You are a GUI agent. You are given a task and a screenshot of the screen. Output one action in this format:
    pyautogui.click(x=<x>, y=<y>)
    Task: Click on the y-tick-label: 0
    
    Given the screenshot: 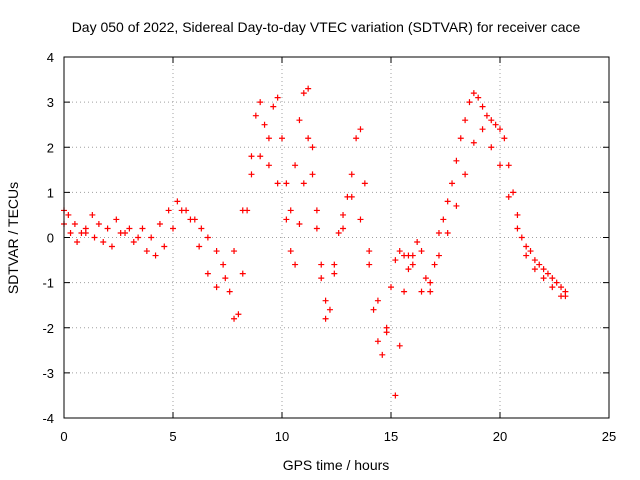 What is the action you would take?
    pyautogui.click(x=50, y=238)
    